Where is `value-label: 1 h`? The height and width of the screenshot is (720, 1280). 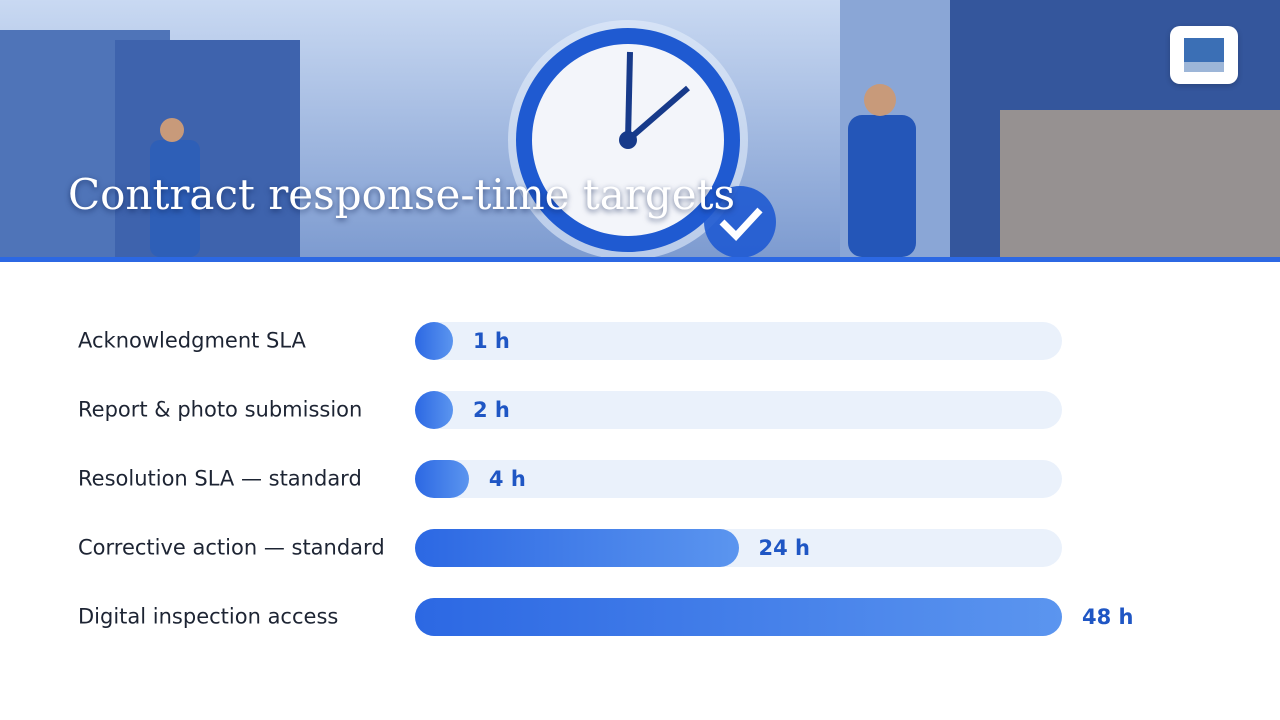 value-label: 1 h is located at coordinates (491, 341).